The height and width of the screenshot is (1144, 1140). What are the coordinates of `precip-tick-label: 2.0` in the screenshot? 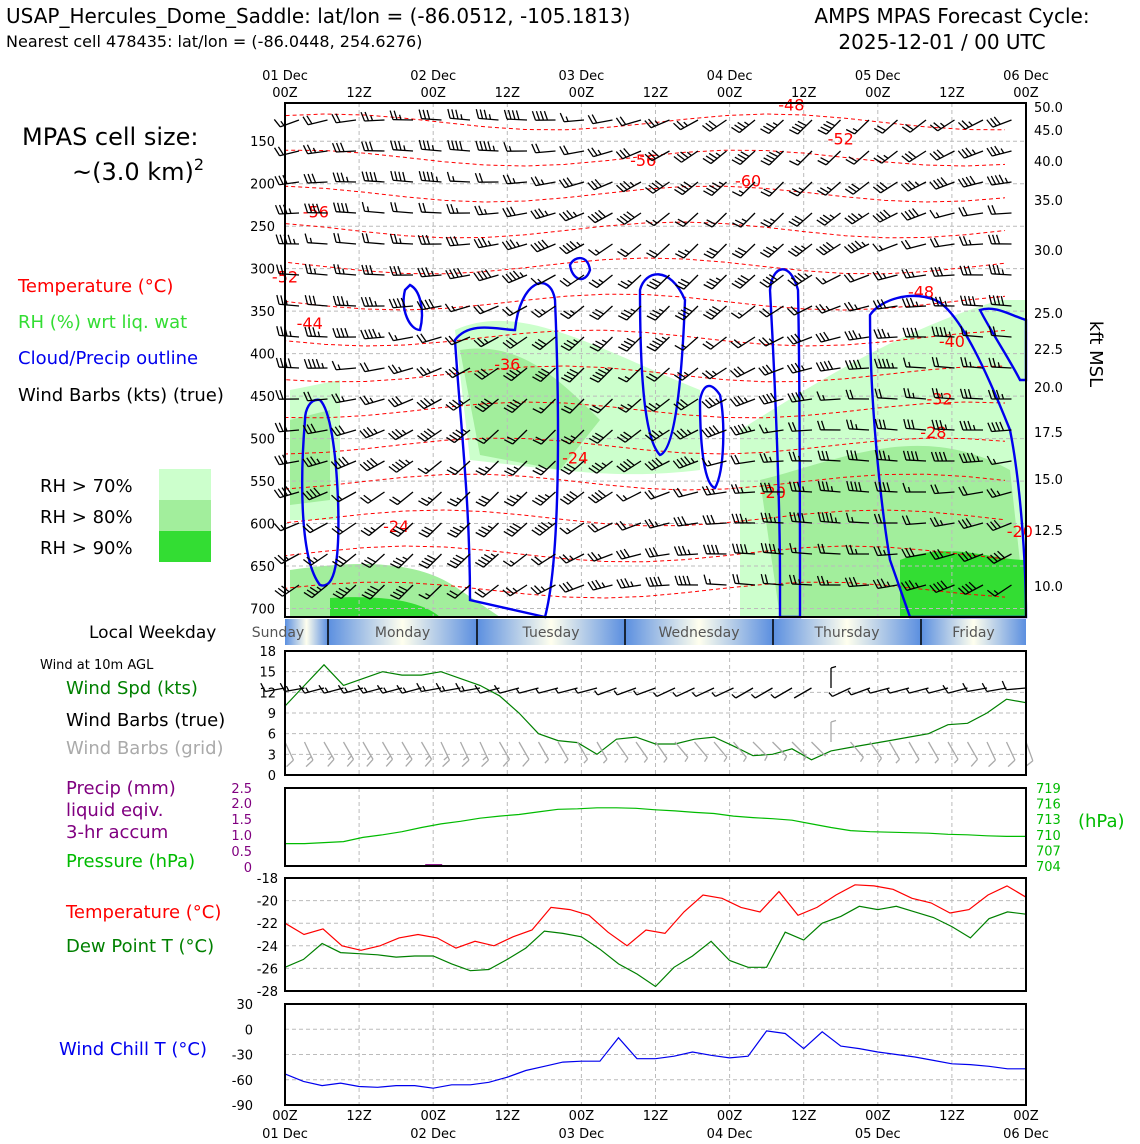 It's located at (241, 804).